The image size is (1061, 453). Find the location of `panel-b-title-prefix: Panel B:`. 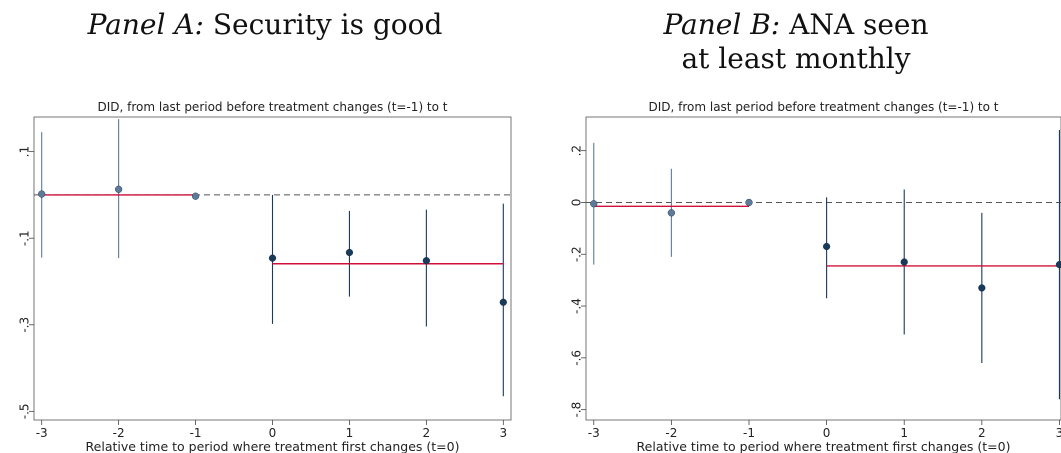

panel-b-title-prefix: Panel B: is located at coordinates (722, 24).